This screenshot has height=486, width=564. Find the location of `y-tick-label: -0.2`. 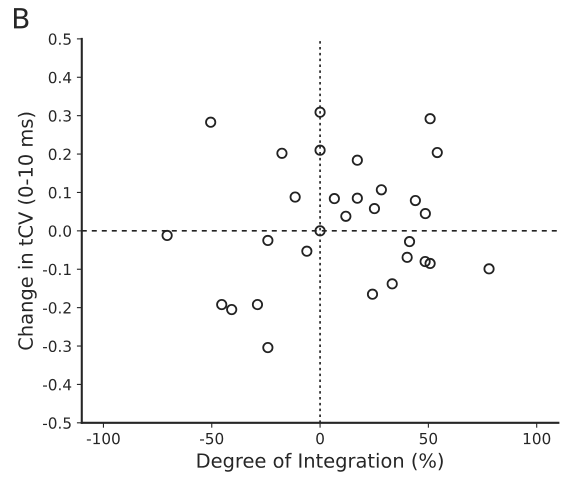

y-tick-label: -0.2 is located at coordinates (56, 308).